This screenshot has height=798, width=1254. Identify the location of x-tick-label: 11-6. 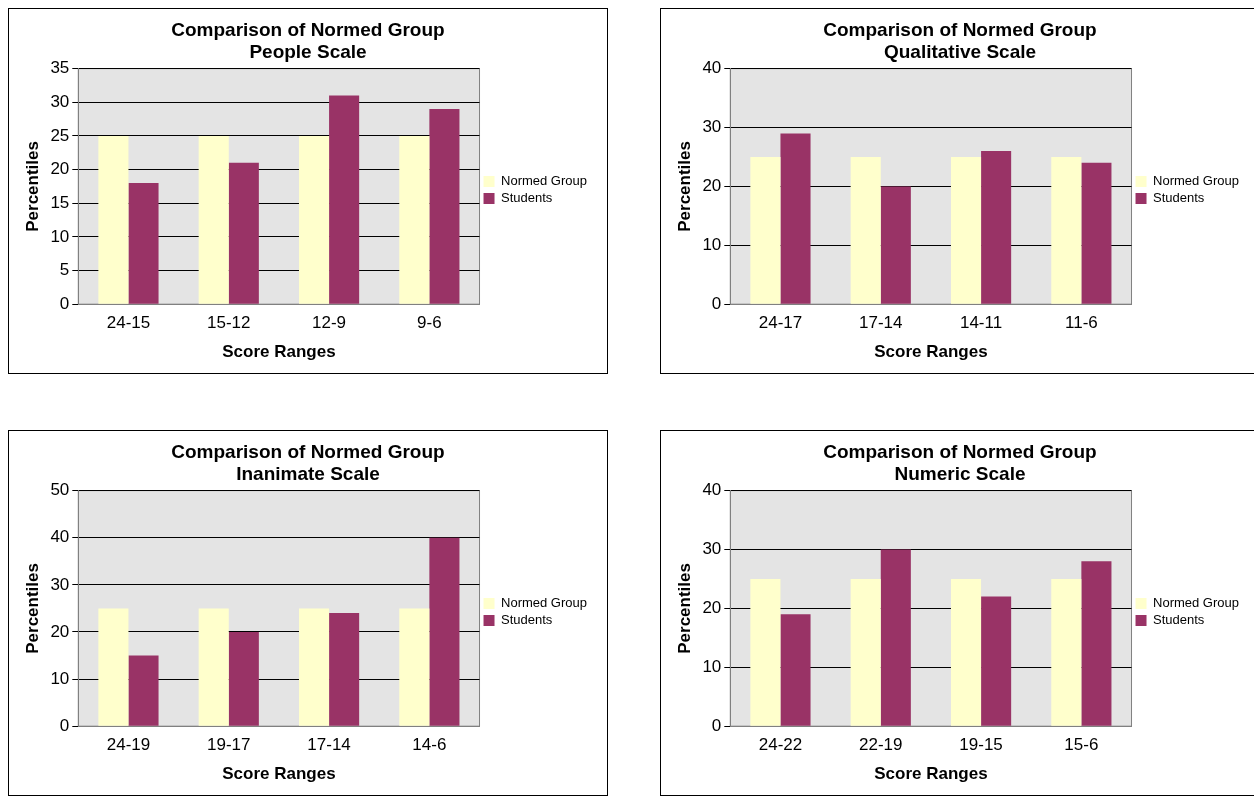
(1081, 323).